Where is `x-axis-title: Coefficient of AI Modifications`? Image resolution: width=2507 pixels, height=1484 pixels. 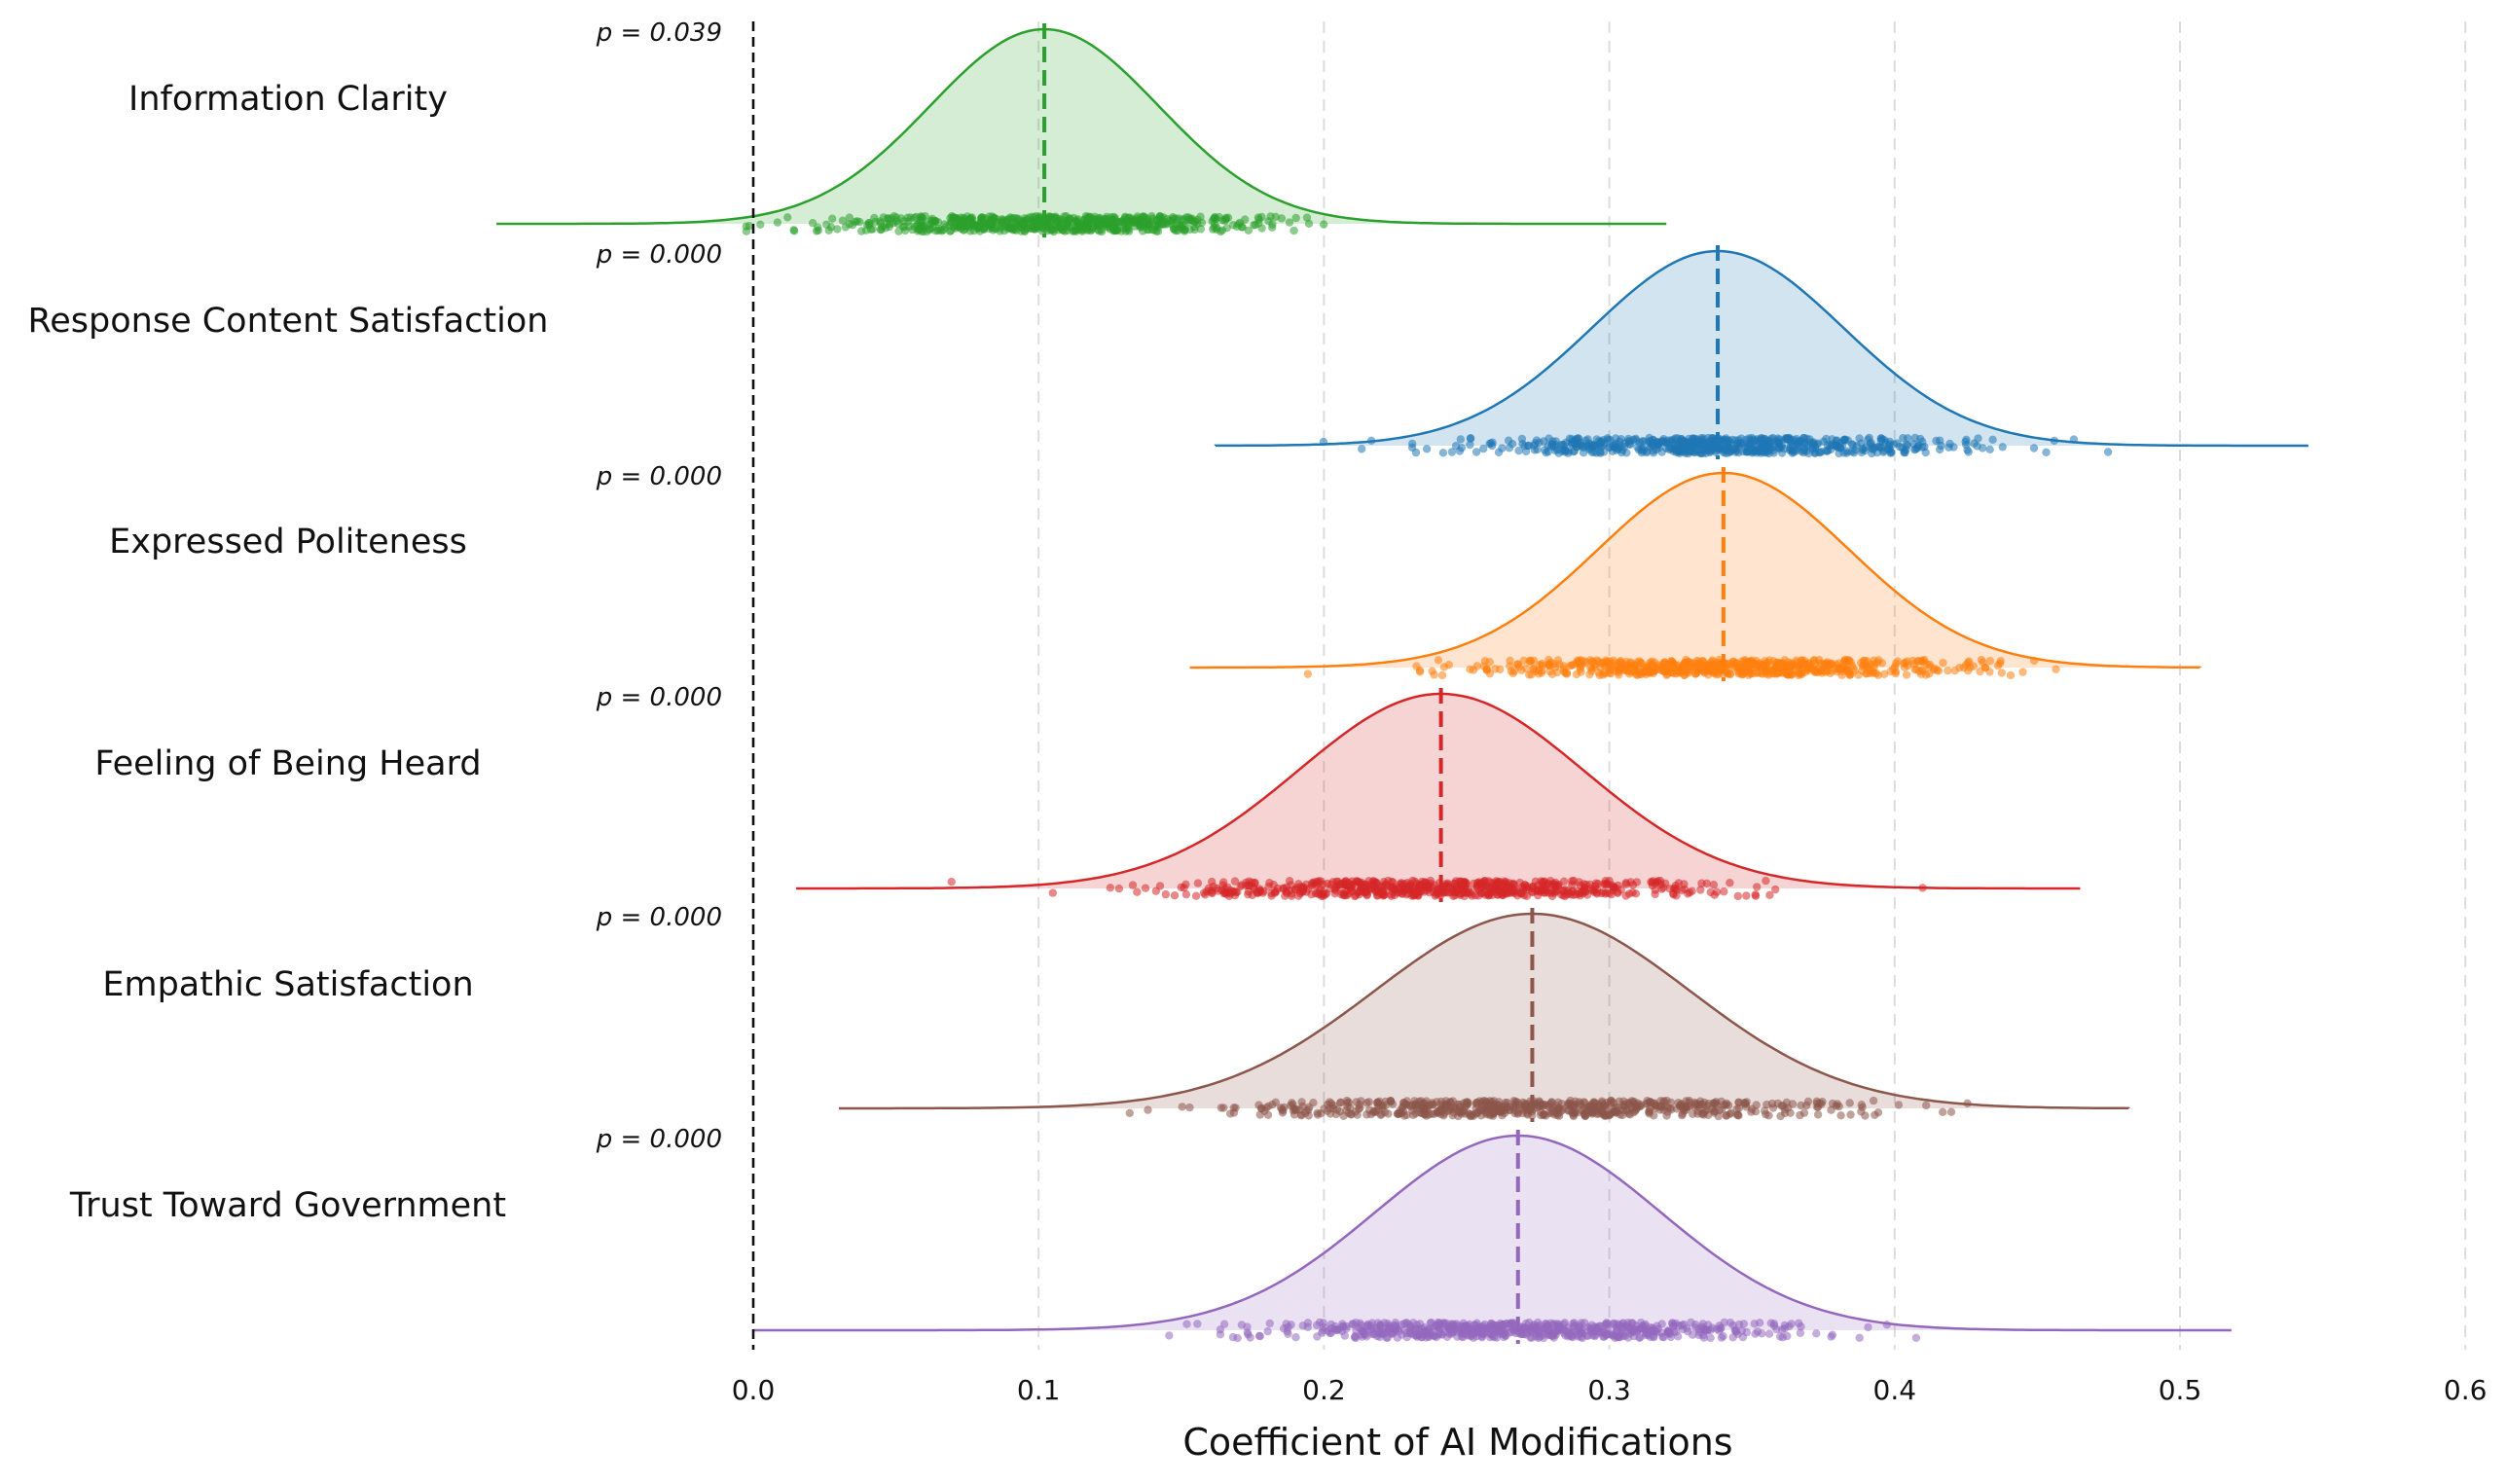
x-axis-title: Coefficient of AI Modifications is located at coordinates (1457, 1443).